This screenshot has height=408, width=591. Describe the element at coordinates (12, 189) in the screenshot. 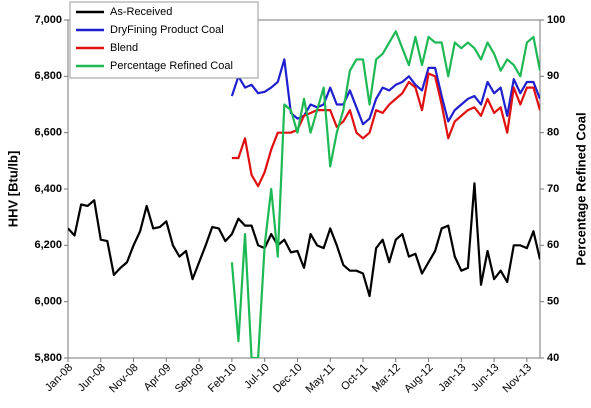

I see `y-axis-title: HHV [Btu/lb]` at that location.